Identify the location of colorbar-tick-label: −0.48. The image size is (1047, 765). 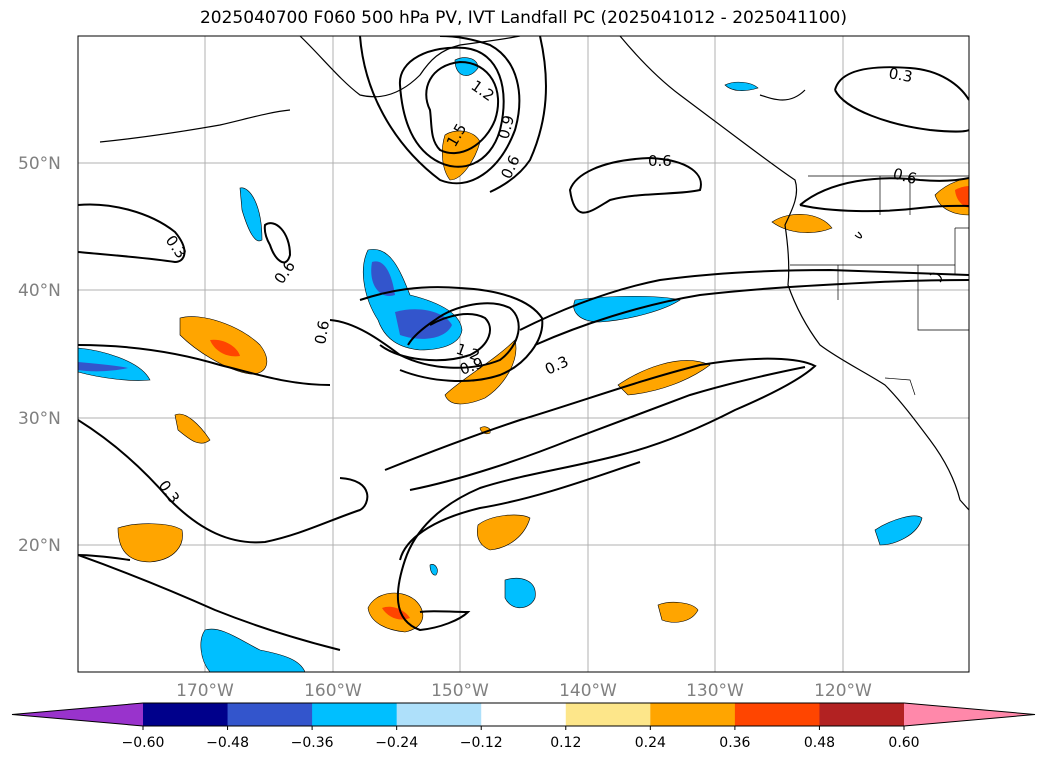
(227, 743).